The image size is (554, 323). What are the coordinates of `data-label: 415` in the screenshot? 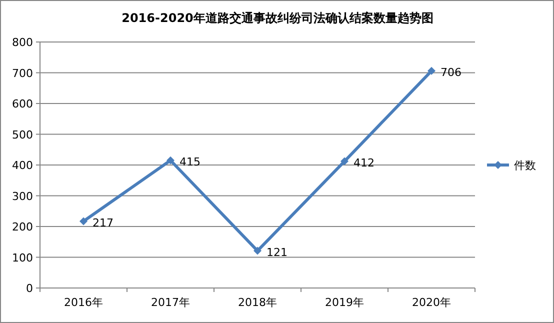 It's located at (190, 161).